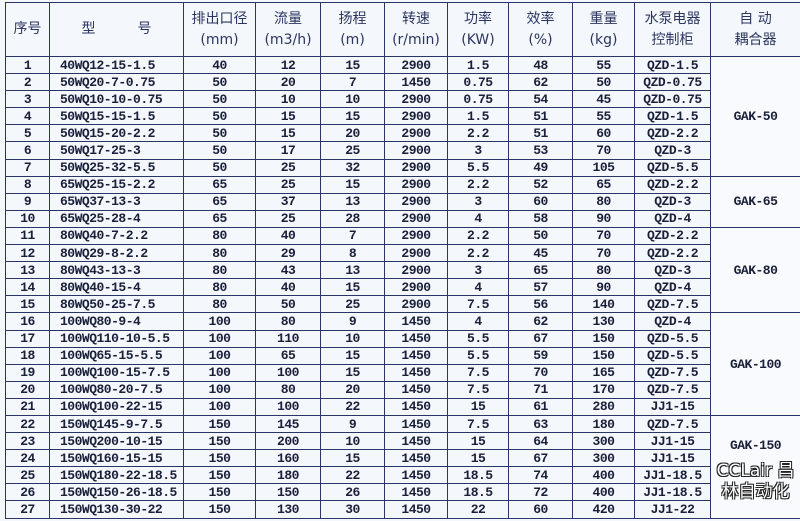  I want to click on cell-index: 20, so click(27, 389).